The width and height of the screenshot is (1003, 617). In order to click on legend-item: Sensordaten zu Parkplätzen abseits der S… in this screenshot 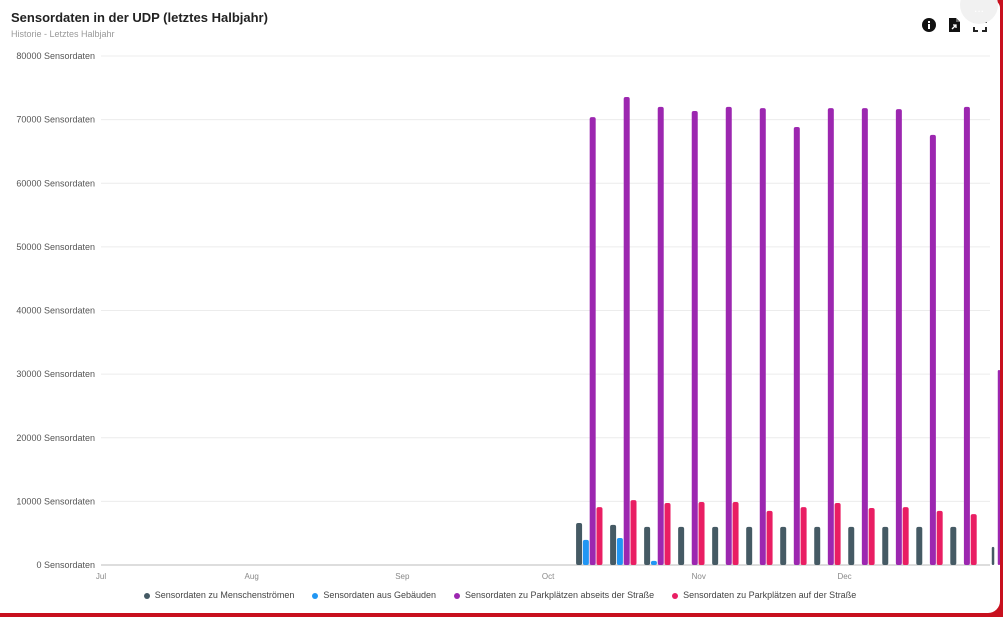, I will do `click(554, 595)`.